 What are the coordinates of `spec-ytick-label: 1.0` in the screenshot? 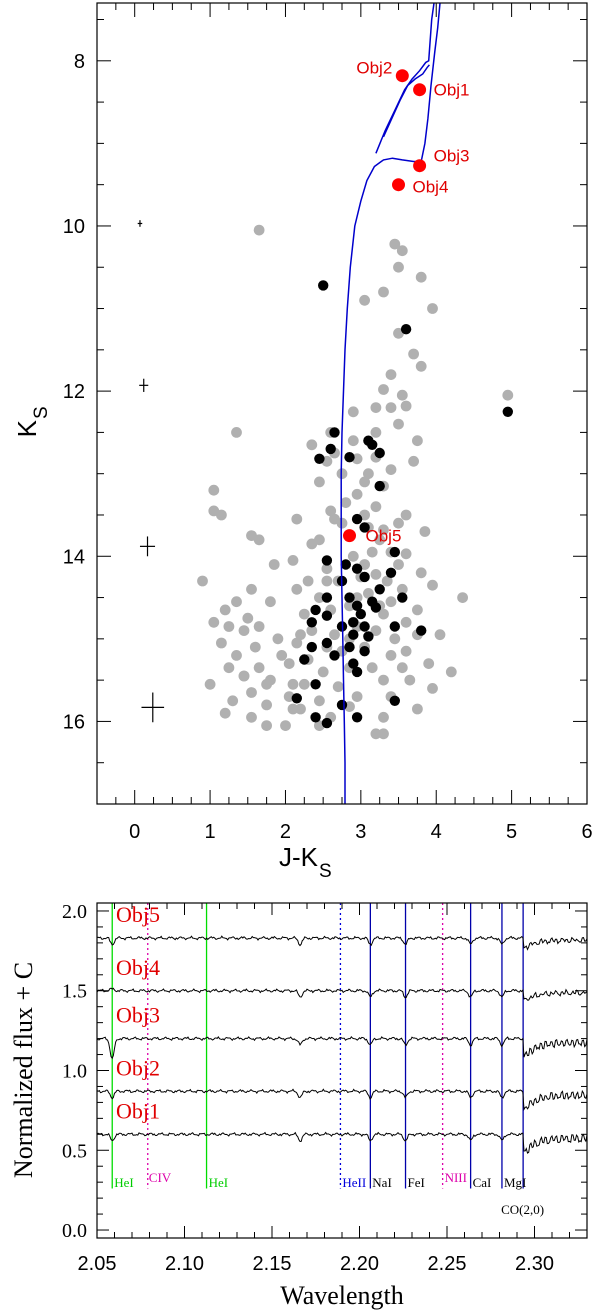 It's located at (74, 1072).